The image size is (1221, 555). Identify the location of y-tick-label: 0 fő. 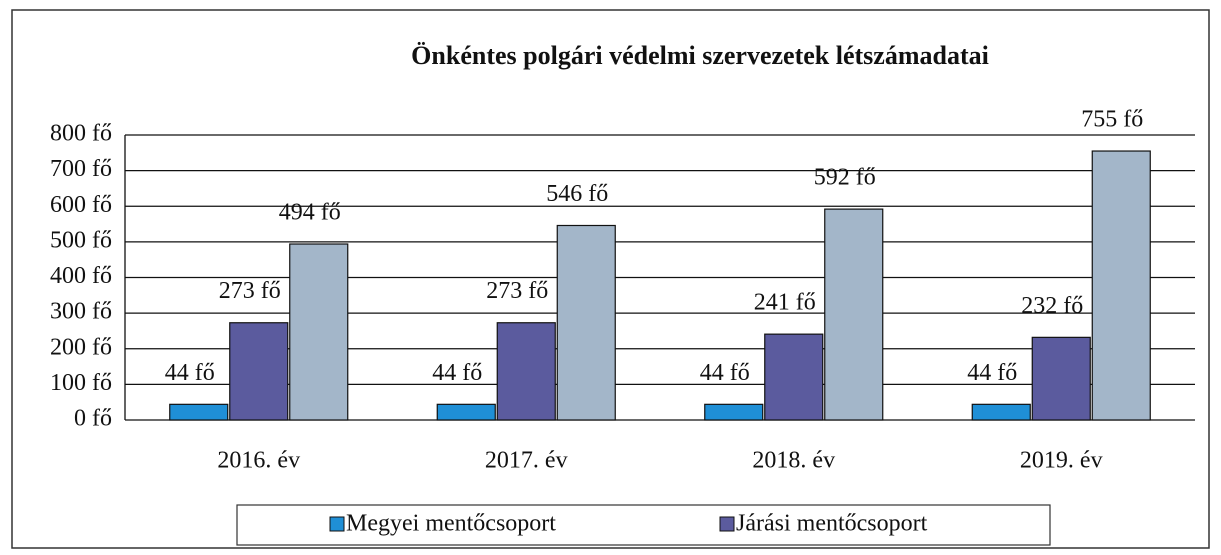
(93, 419).